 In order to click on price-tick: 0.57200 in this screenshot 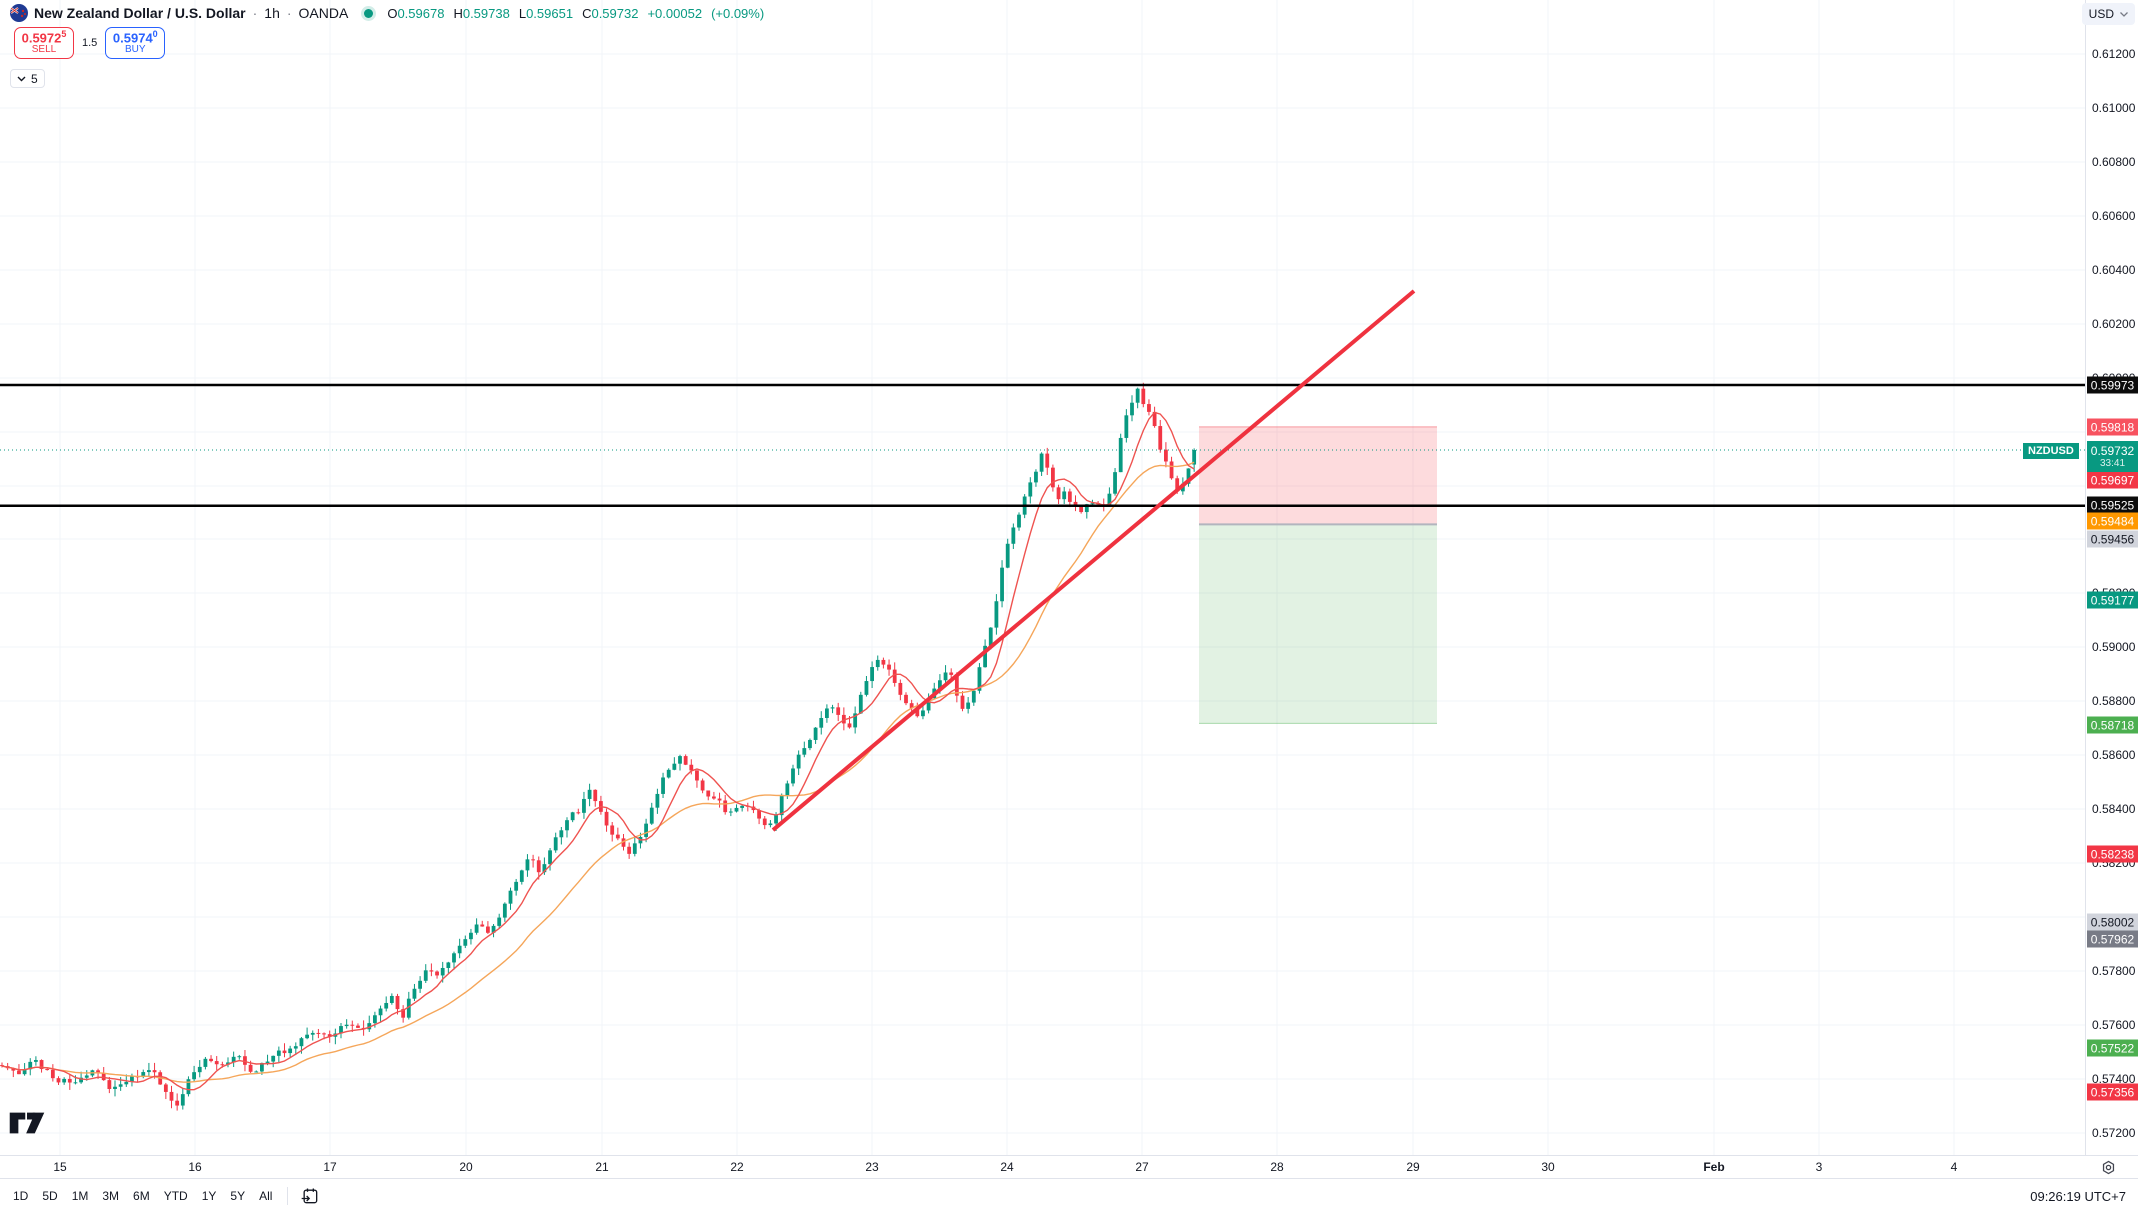, I will do `click(2114, 1133)`.